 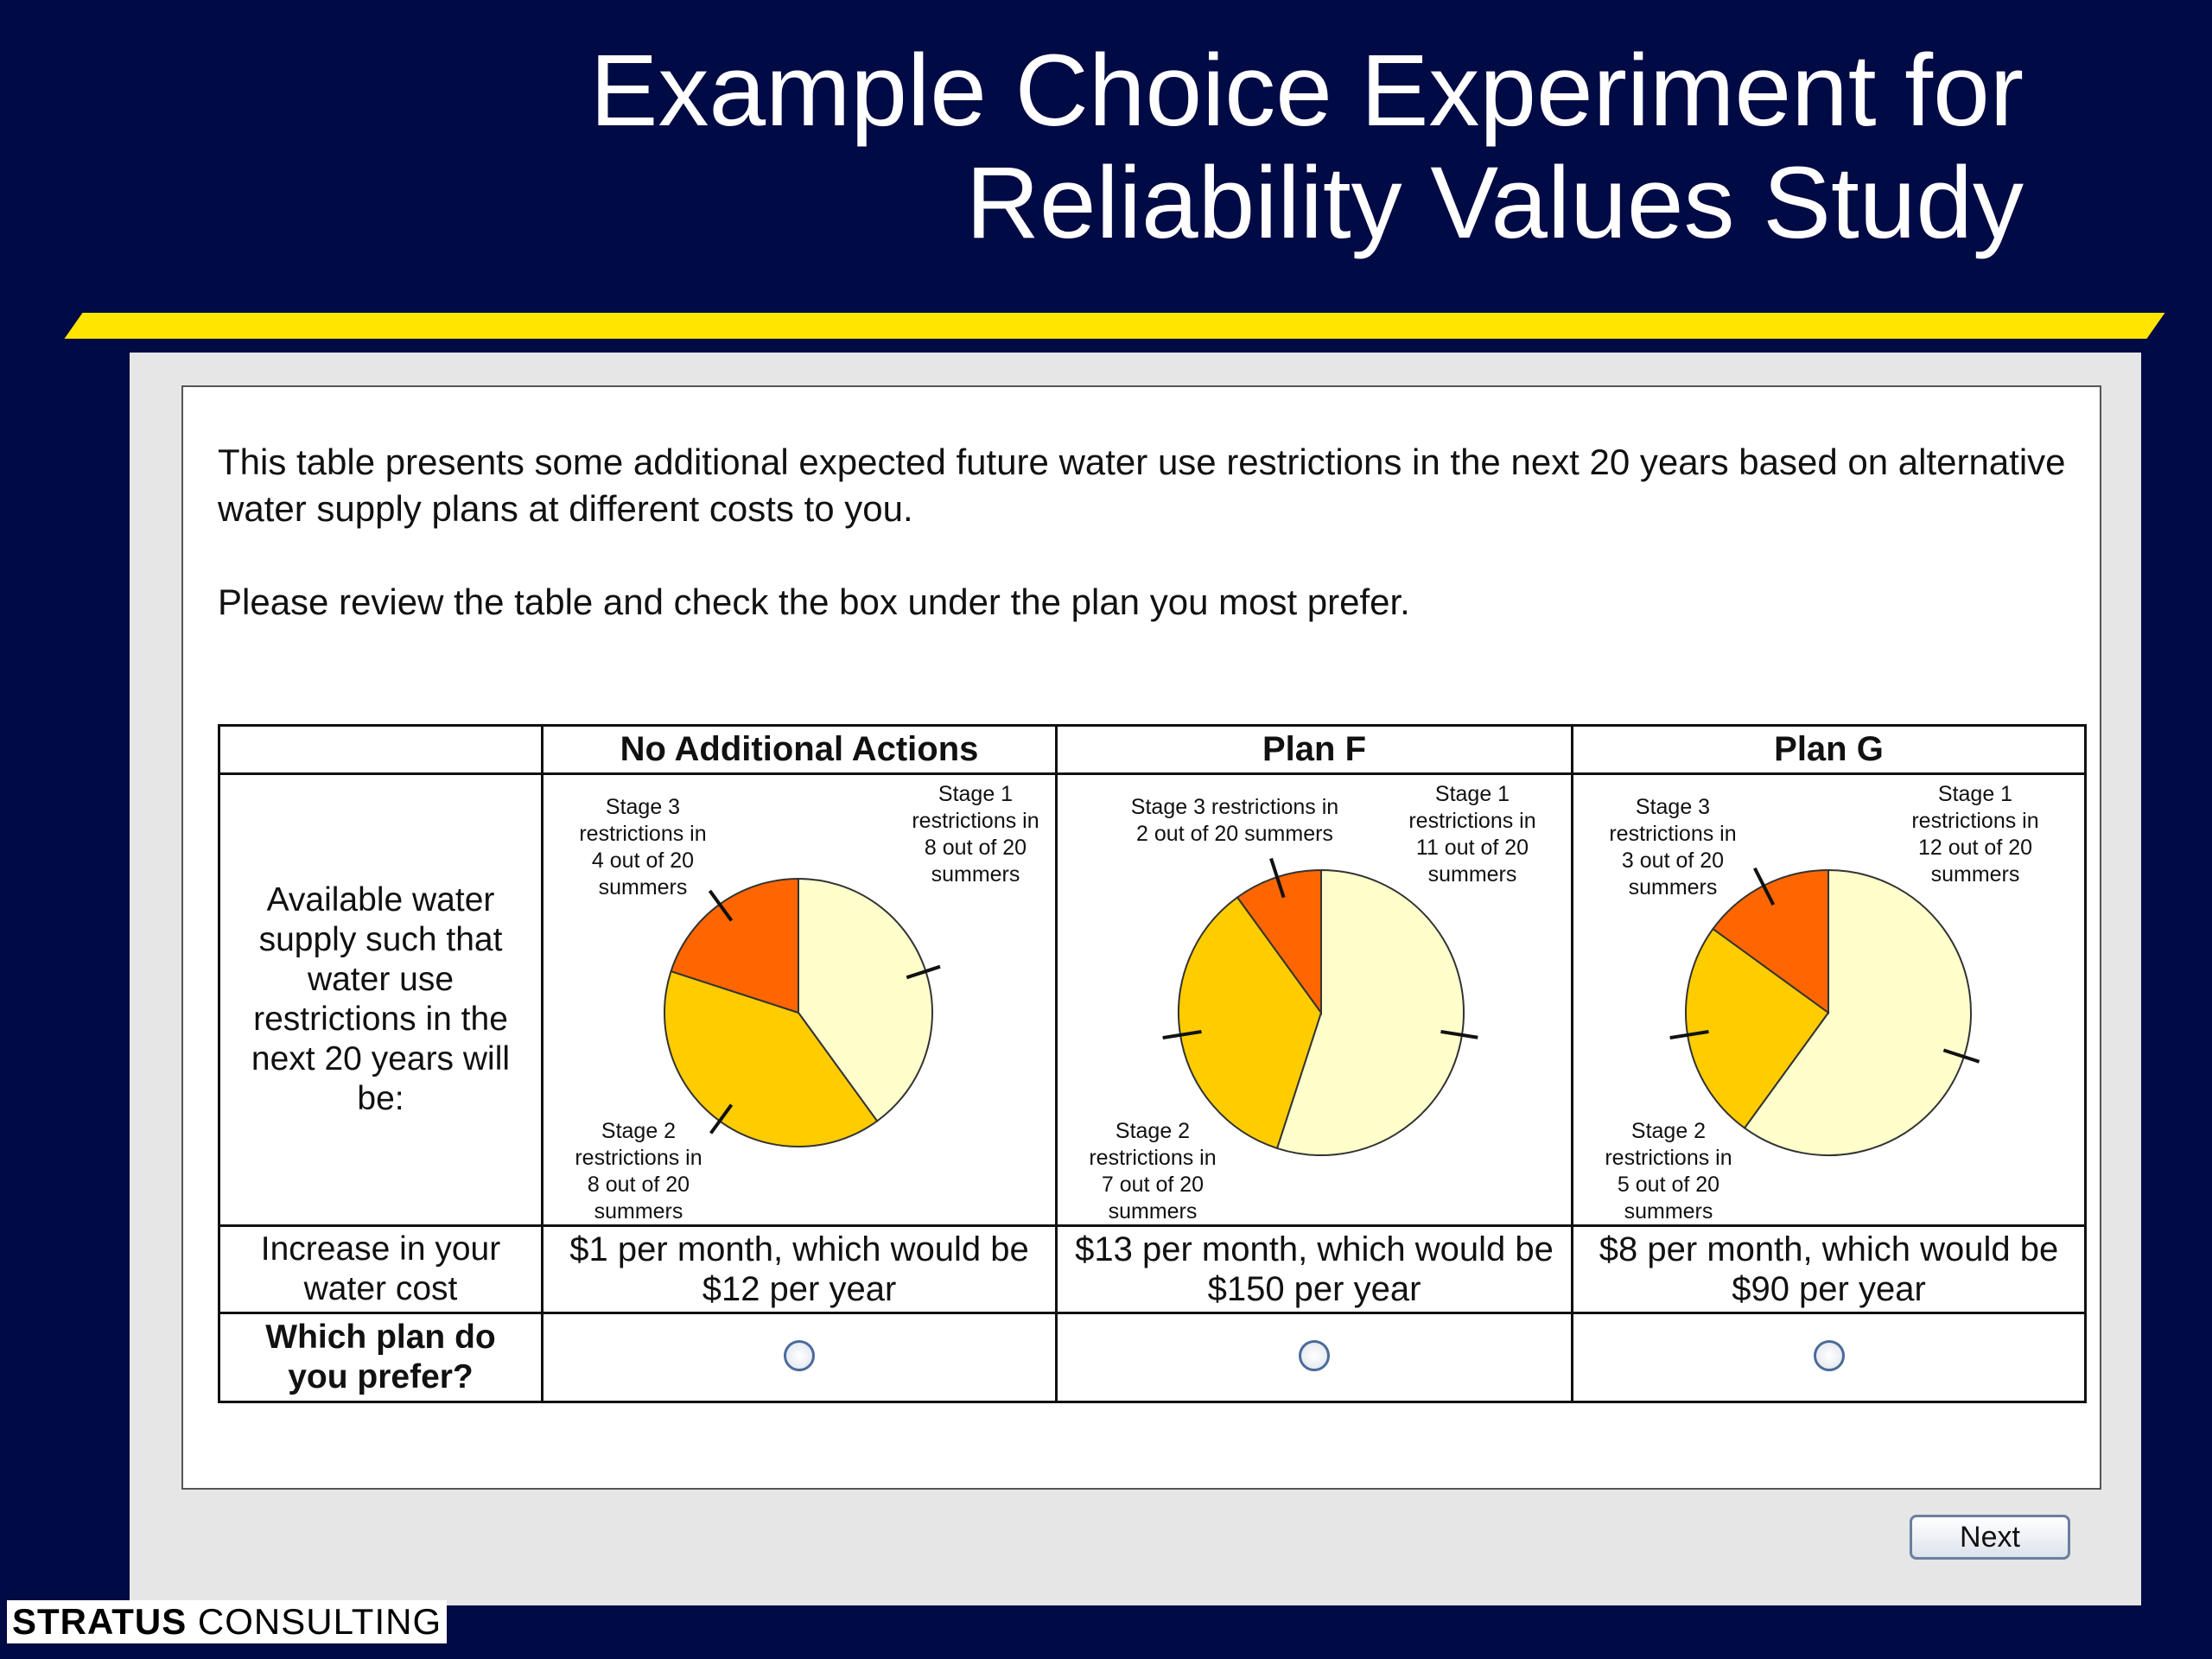 What do you see at coordinates (1314, 1289) in the screenshot?
I see `cost-yearly: $150 per year` at bounding box center [1314, 1289].